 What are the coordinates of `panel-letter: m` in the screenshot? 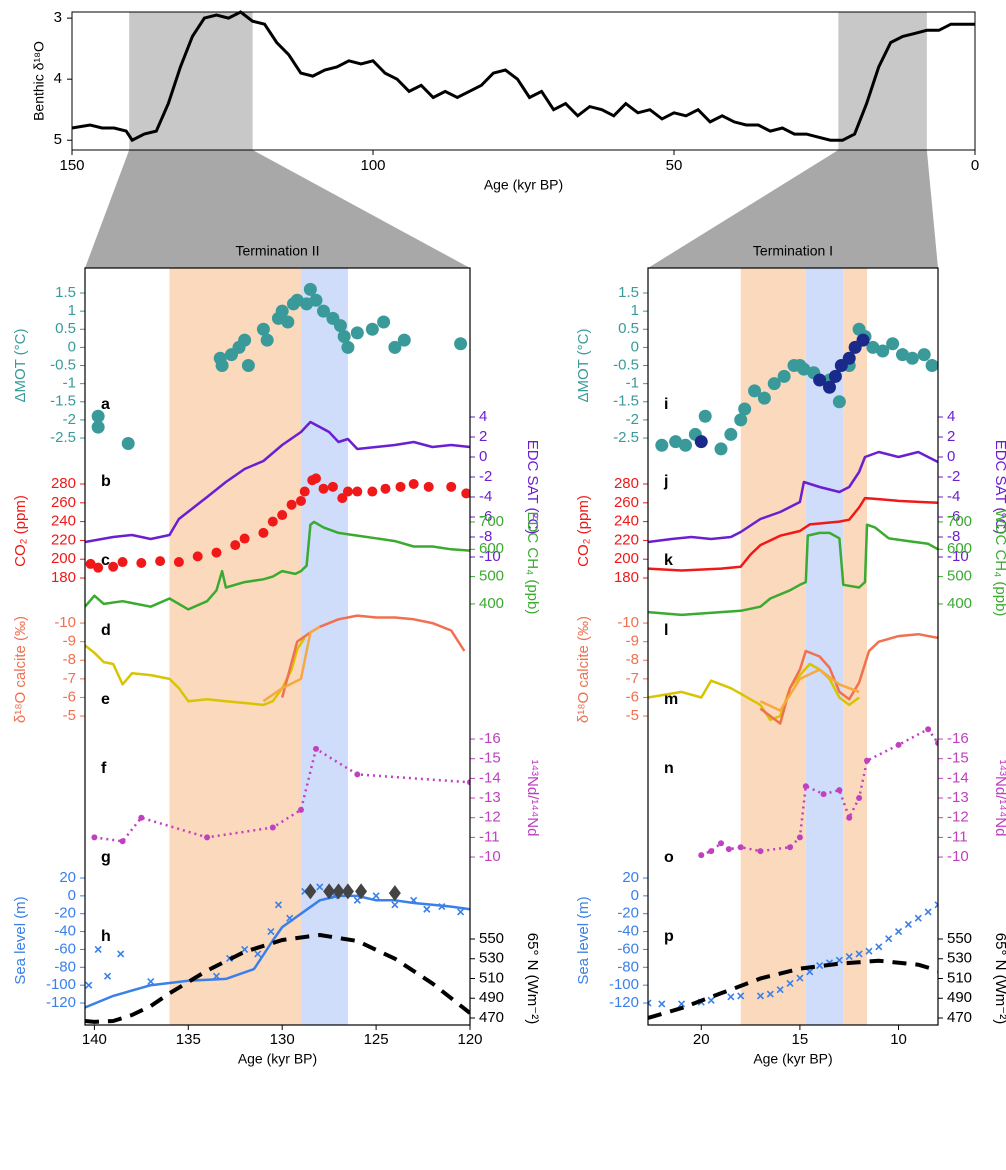 It's located at (671, 699).